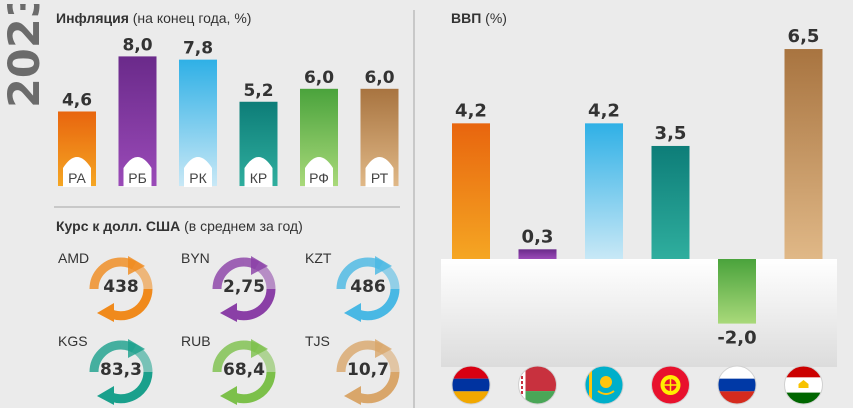 The image size is (853, 408). I want to click on currency-code: AMD, so click(74, 258).